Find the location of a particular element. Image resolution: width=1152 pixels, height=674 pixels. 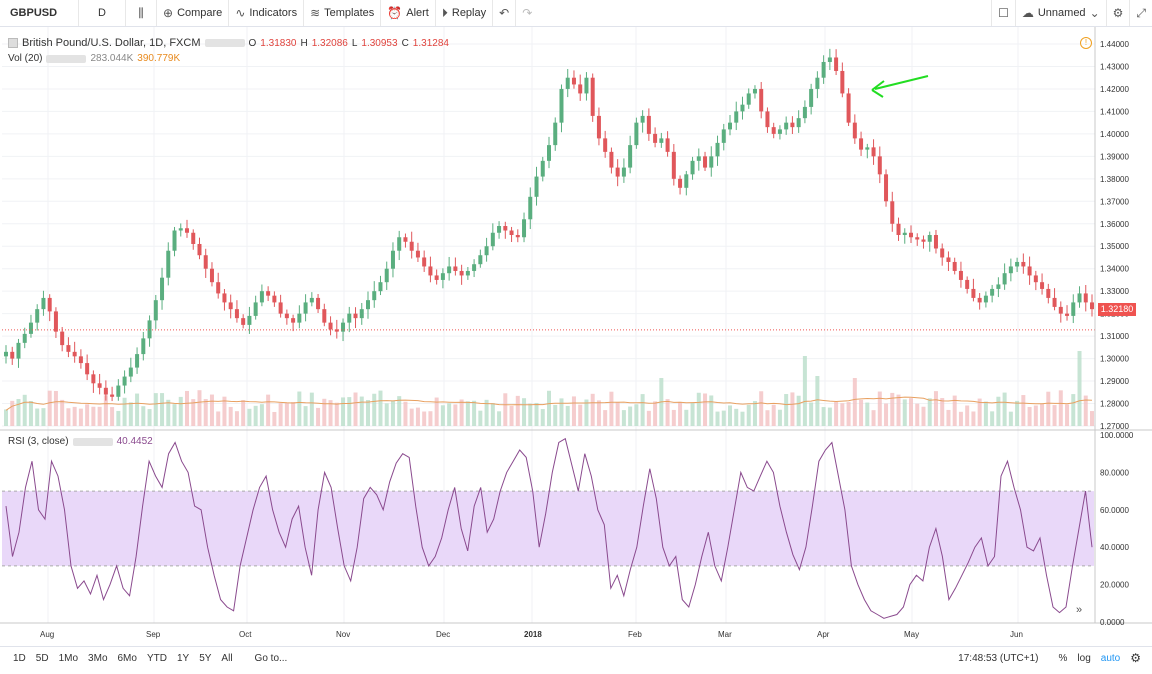

range-button-1d: 1D is located at coordinates (19, 658).